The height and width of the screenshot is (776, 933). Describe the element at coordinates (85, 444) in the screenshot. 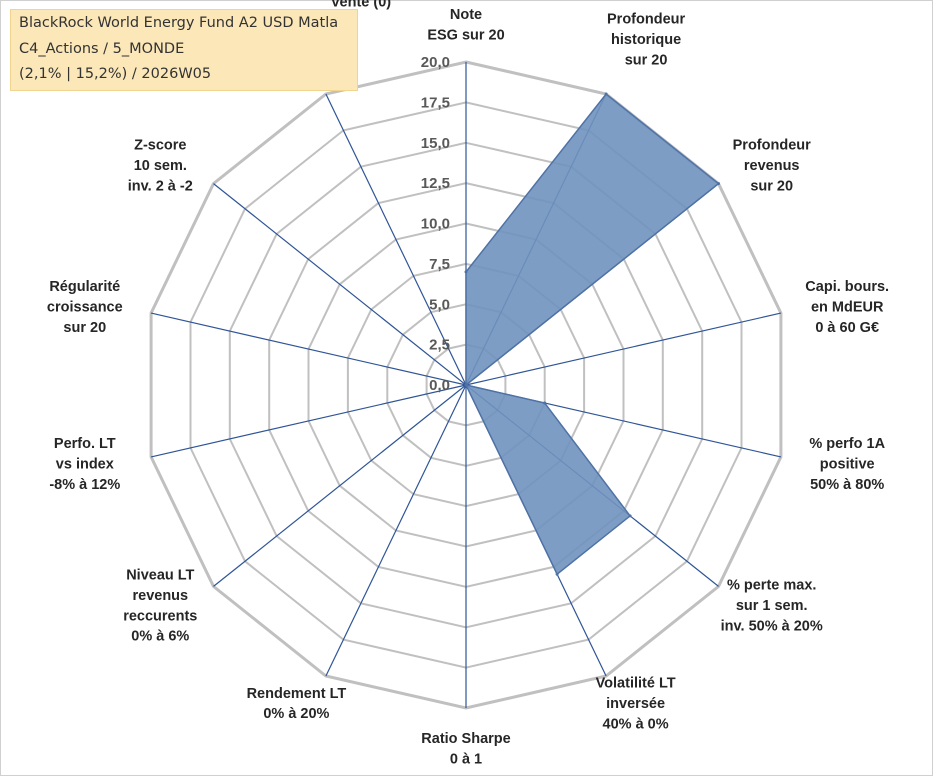

I see `axis-label-line: Perfo. LT` at that location.